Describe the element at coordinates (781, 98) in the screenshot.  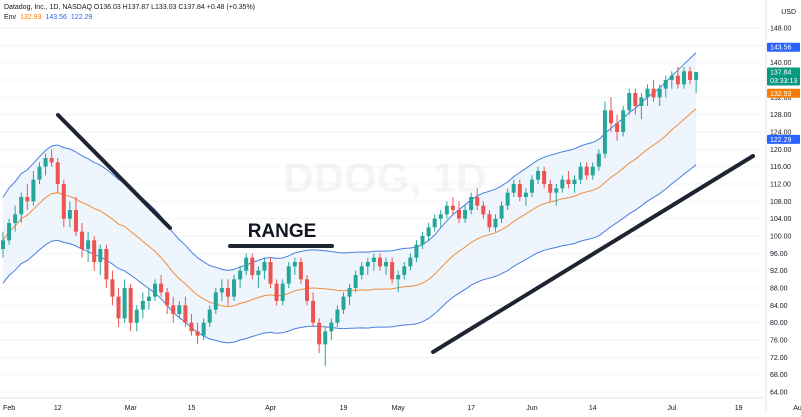
I see `y-tick-label: 132.00` at that location.